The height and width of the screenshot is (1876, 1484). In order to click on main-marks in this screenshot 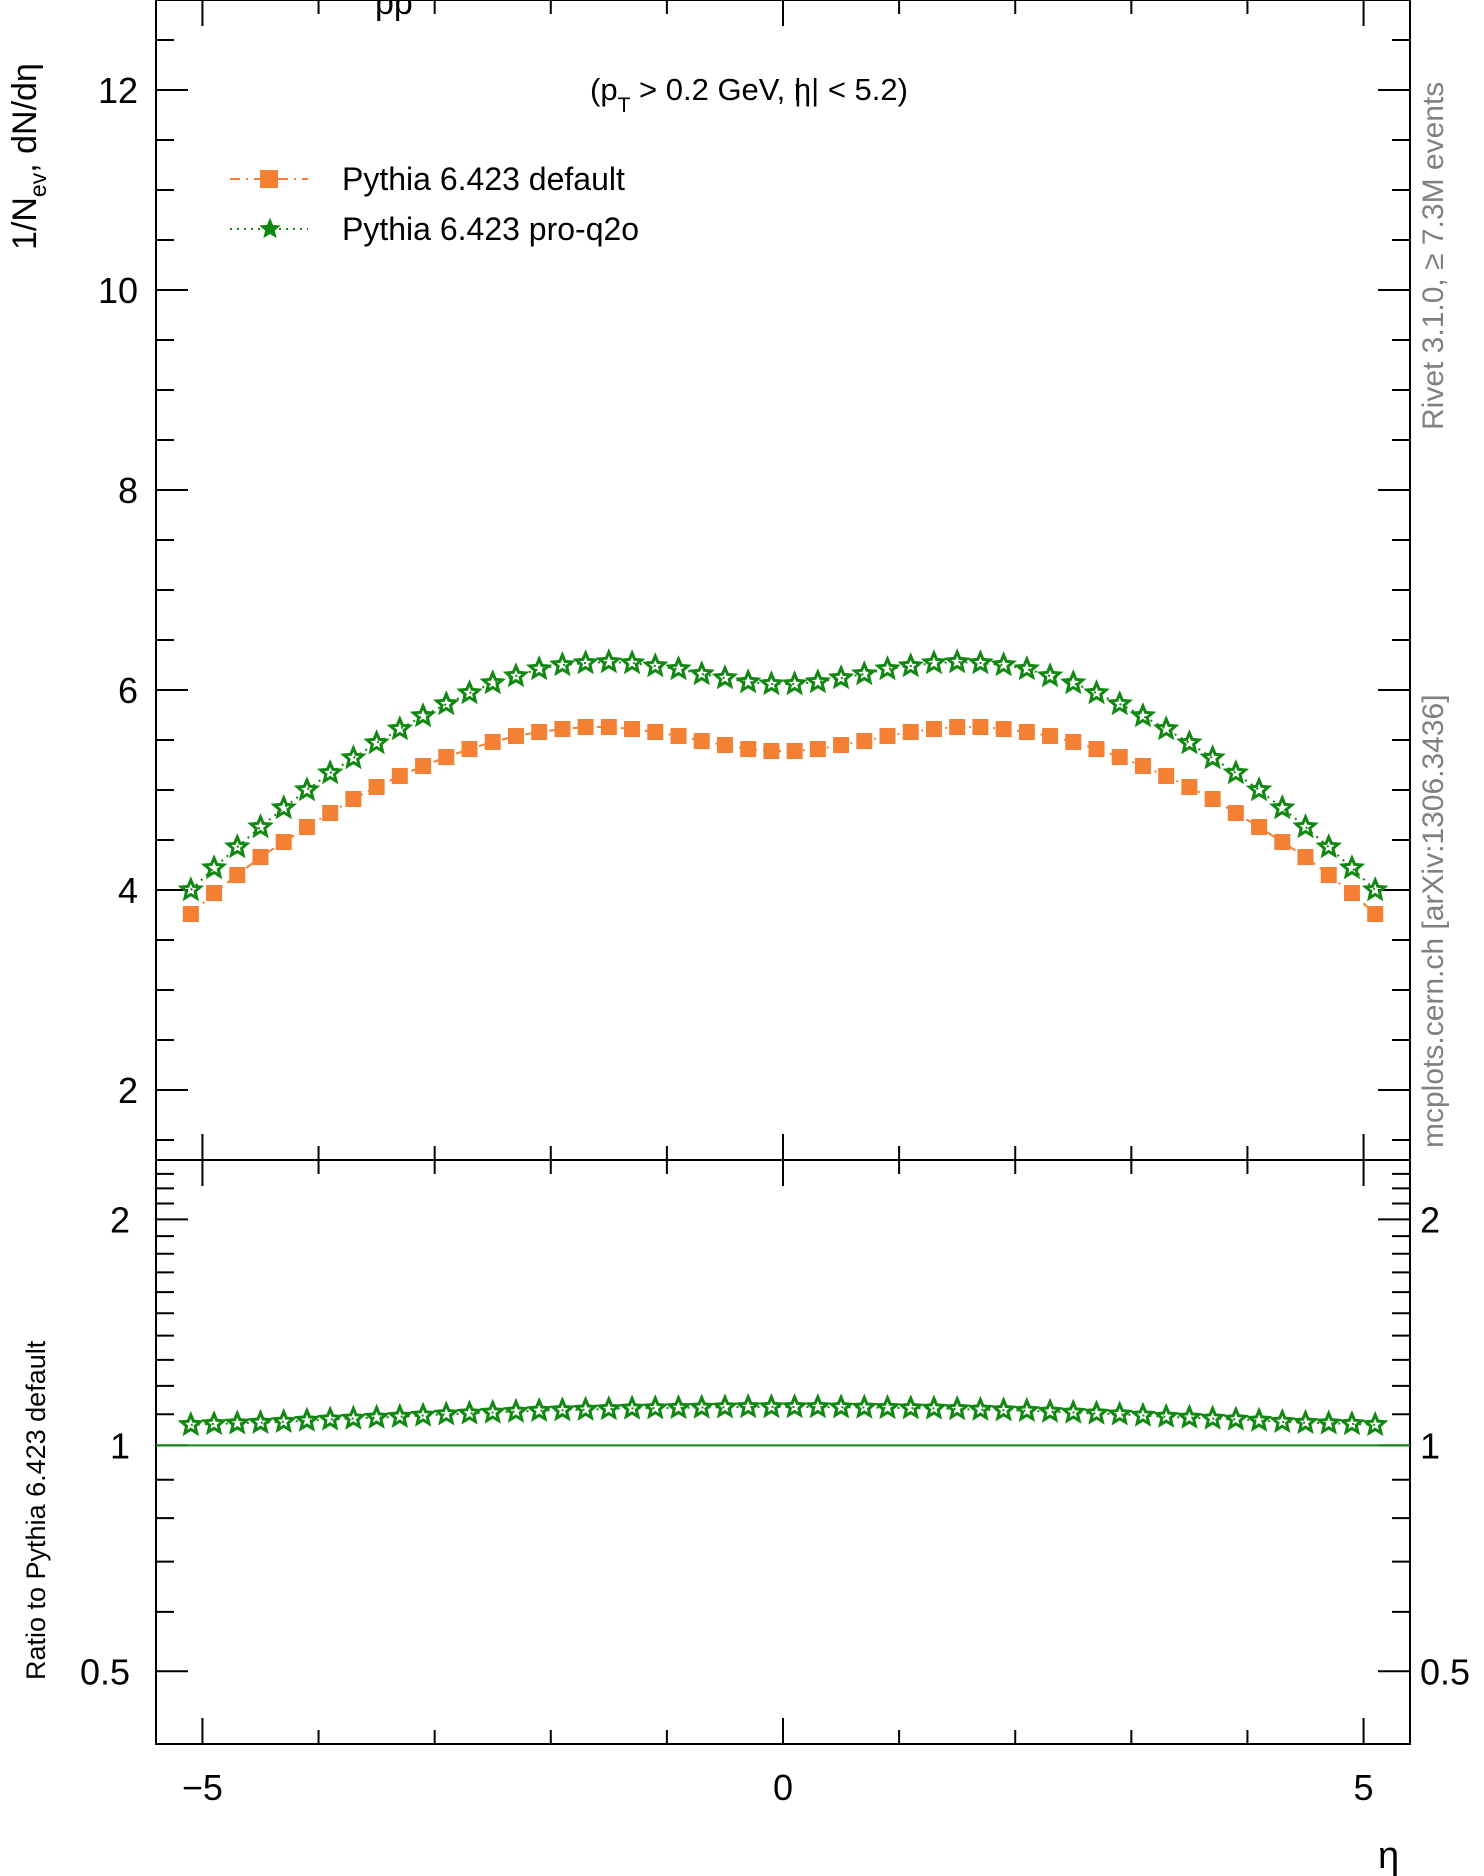, I will do `click(783, 785)`.